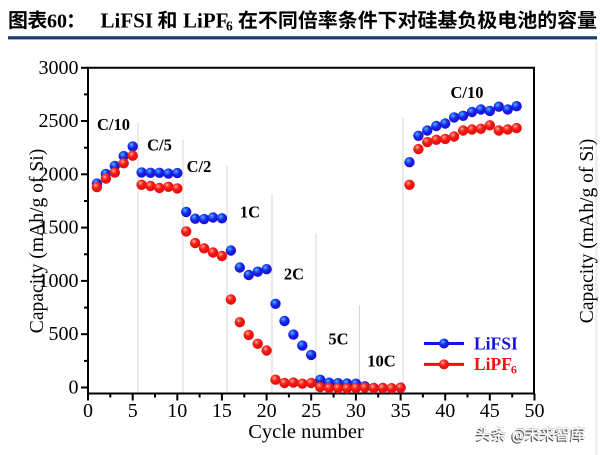 This screenshot has height=455, width=600. Describe the element at coordinates (267, 411) in the screenshot. I see `svg-text: 20` at that location.